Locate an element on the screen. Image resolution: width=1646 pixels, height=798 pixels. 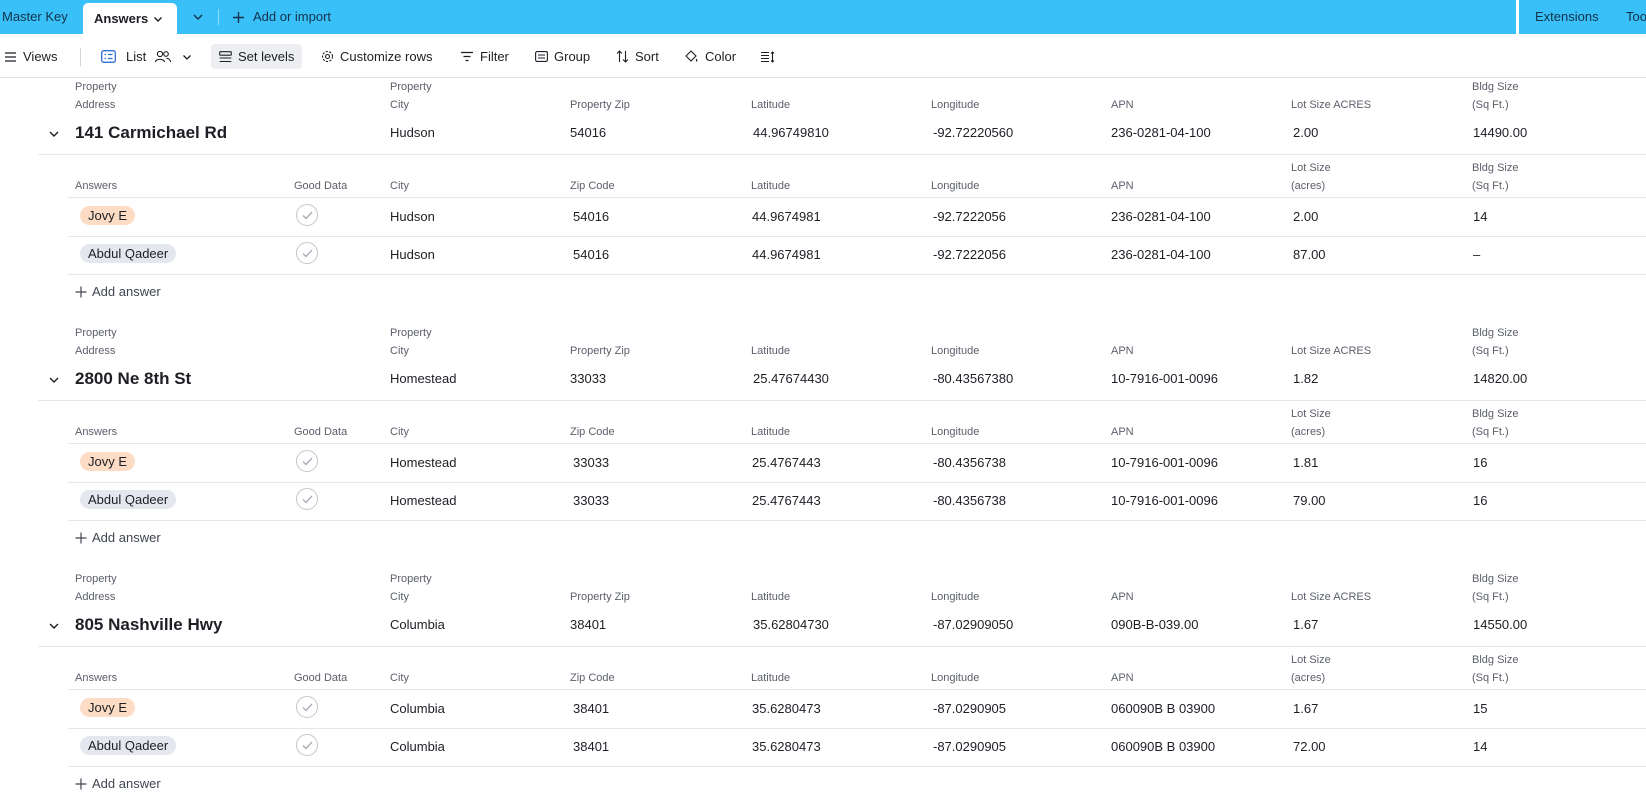
color-button: Color is located at coordinates (710, 56).